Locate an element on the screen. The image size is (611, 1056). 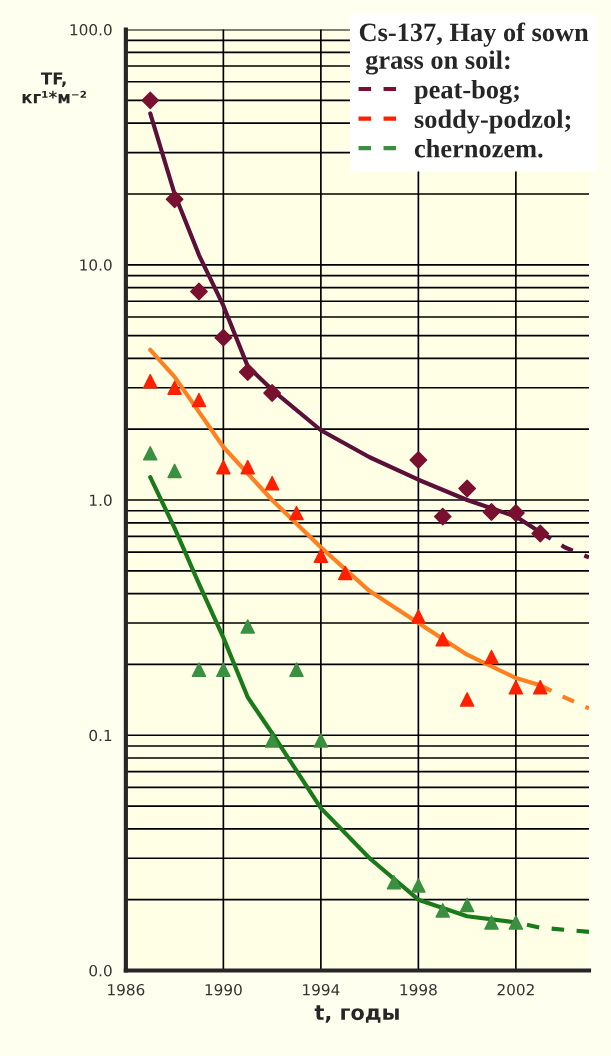
legend-label: soddy-podzol; is located at coordinates (492, 121).